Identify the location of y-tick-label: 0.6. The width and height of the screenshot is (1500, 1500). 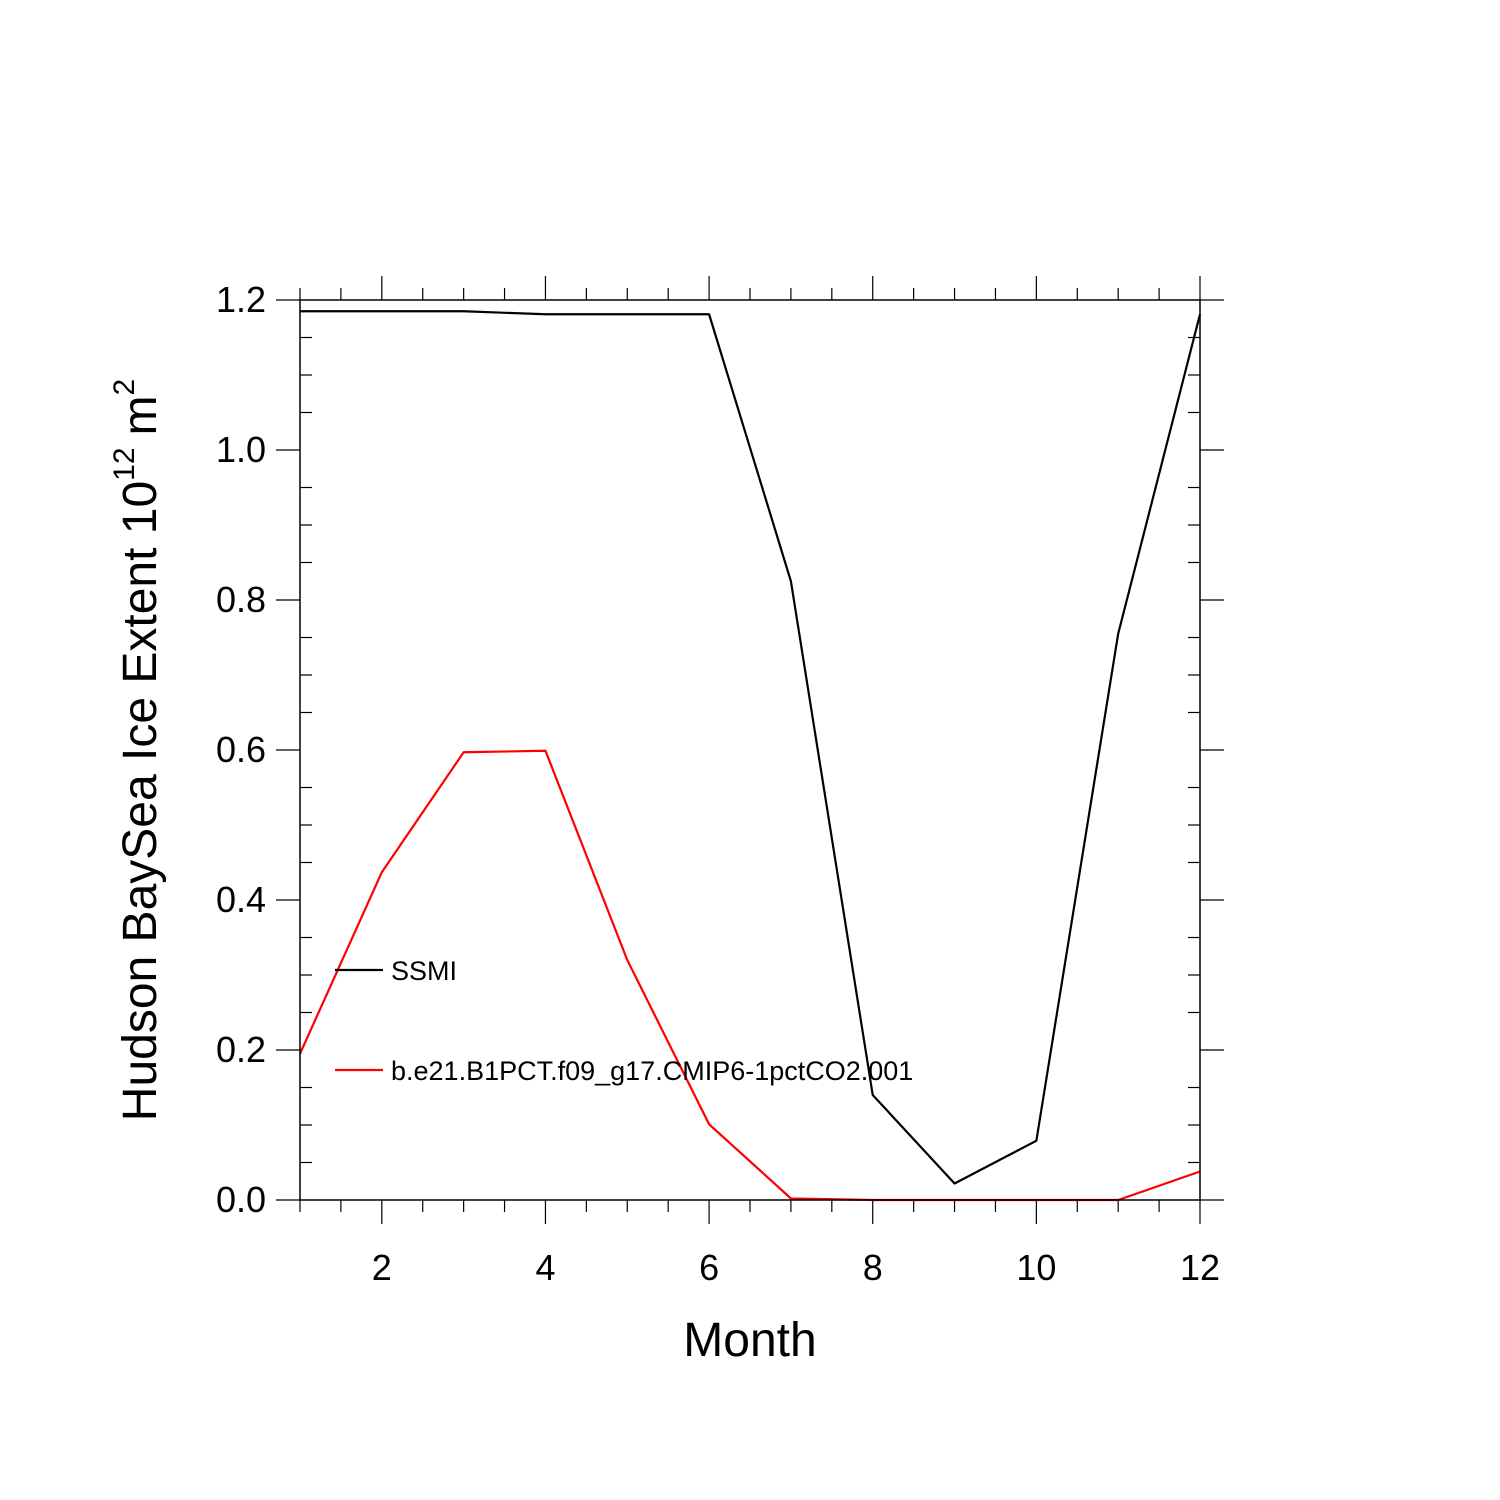
(241, 749).